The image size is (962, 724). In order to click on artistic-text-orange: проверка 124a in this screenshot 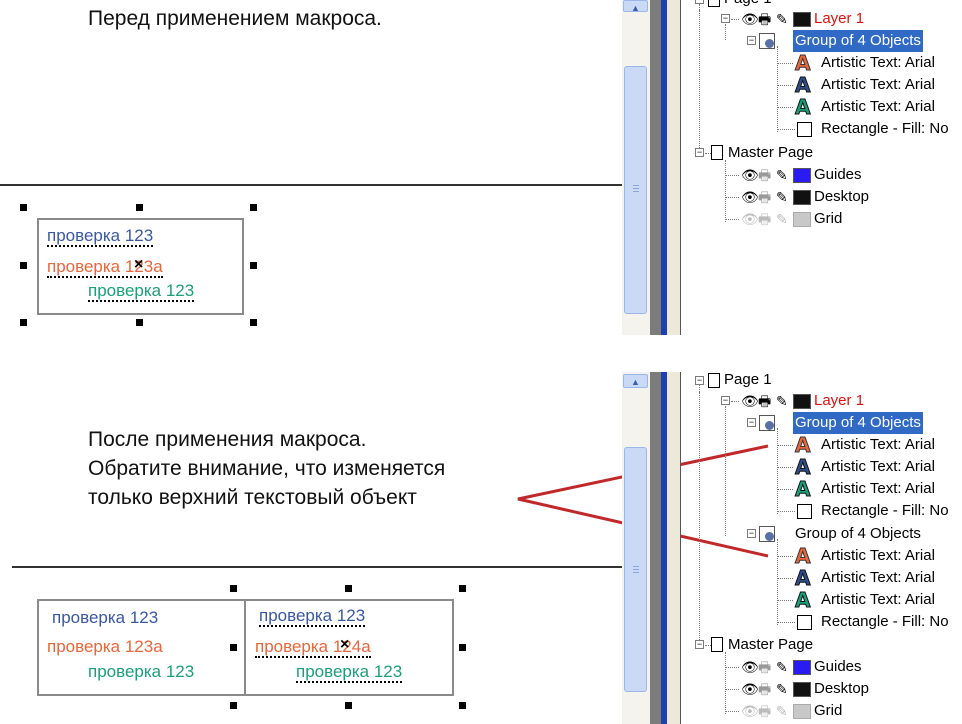, I will do `click(313, 647)`.